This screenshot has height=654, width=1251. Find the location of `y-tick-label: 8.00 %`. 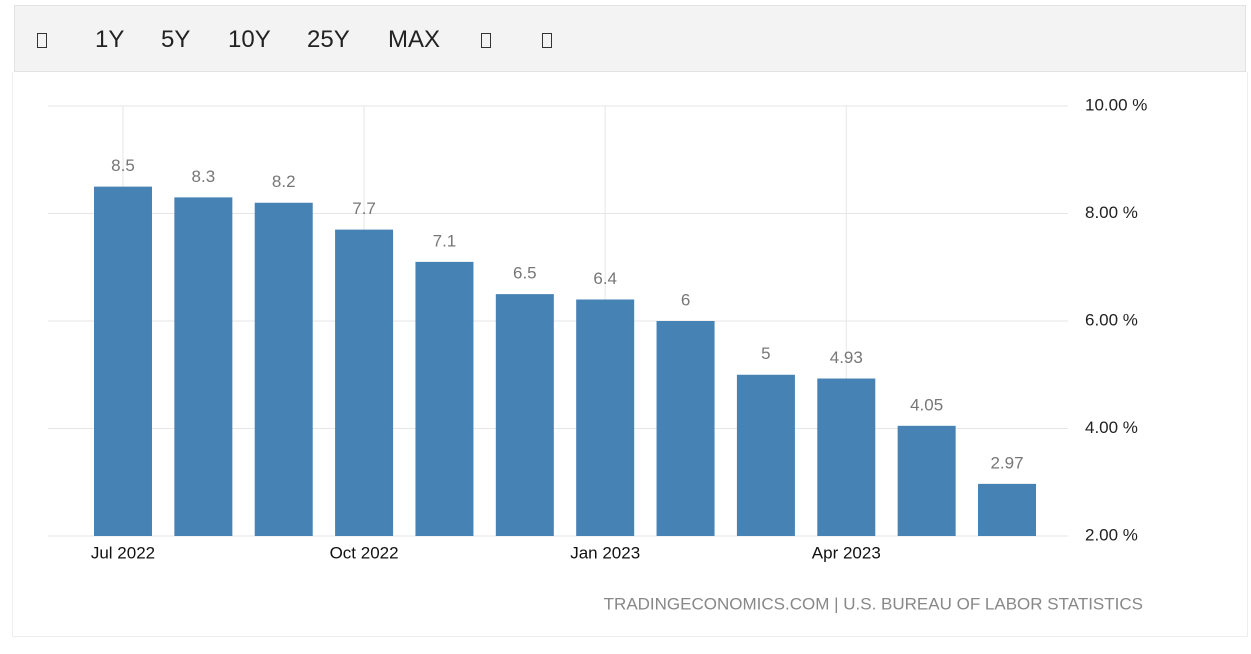

y-tick-label: 8.00 % is located at coordinates (1111, 212).